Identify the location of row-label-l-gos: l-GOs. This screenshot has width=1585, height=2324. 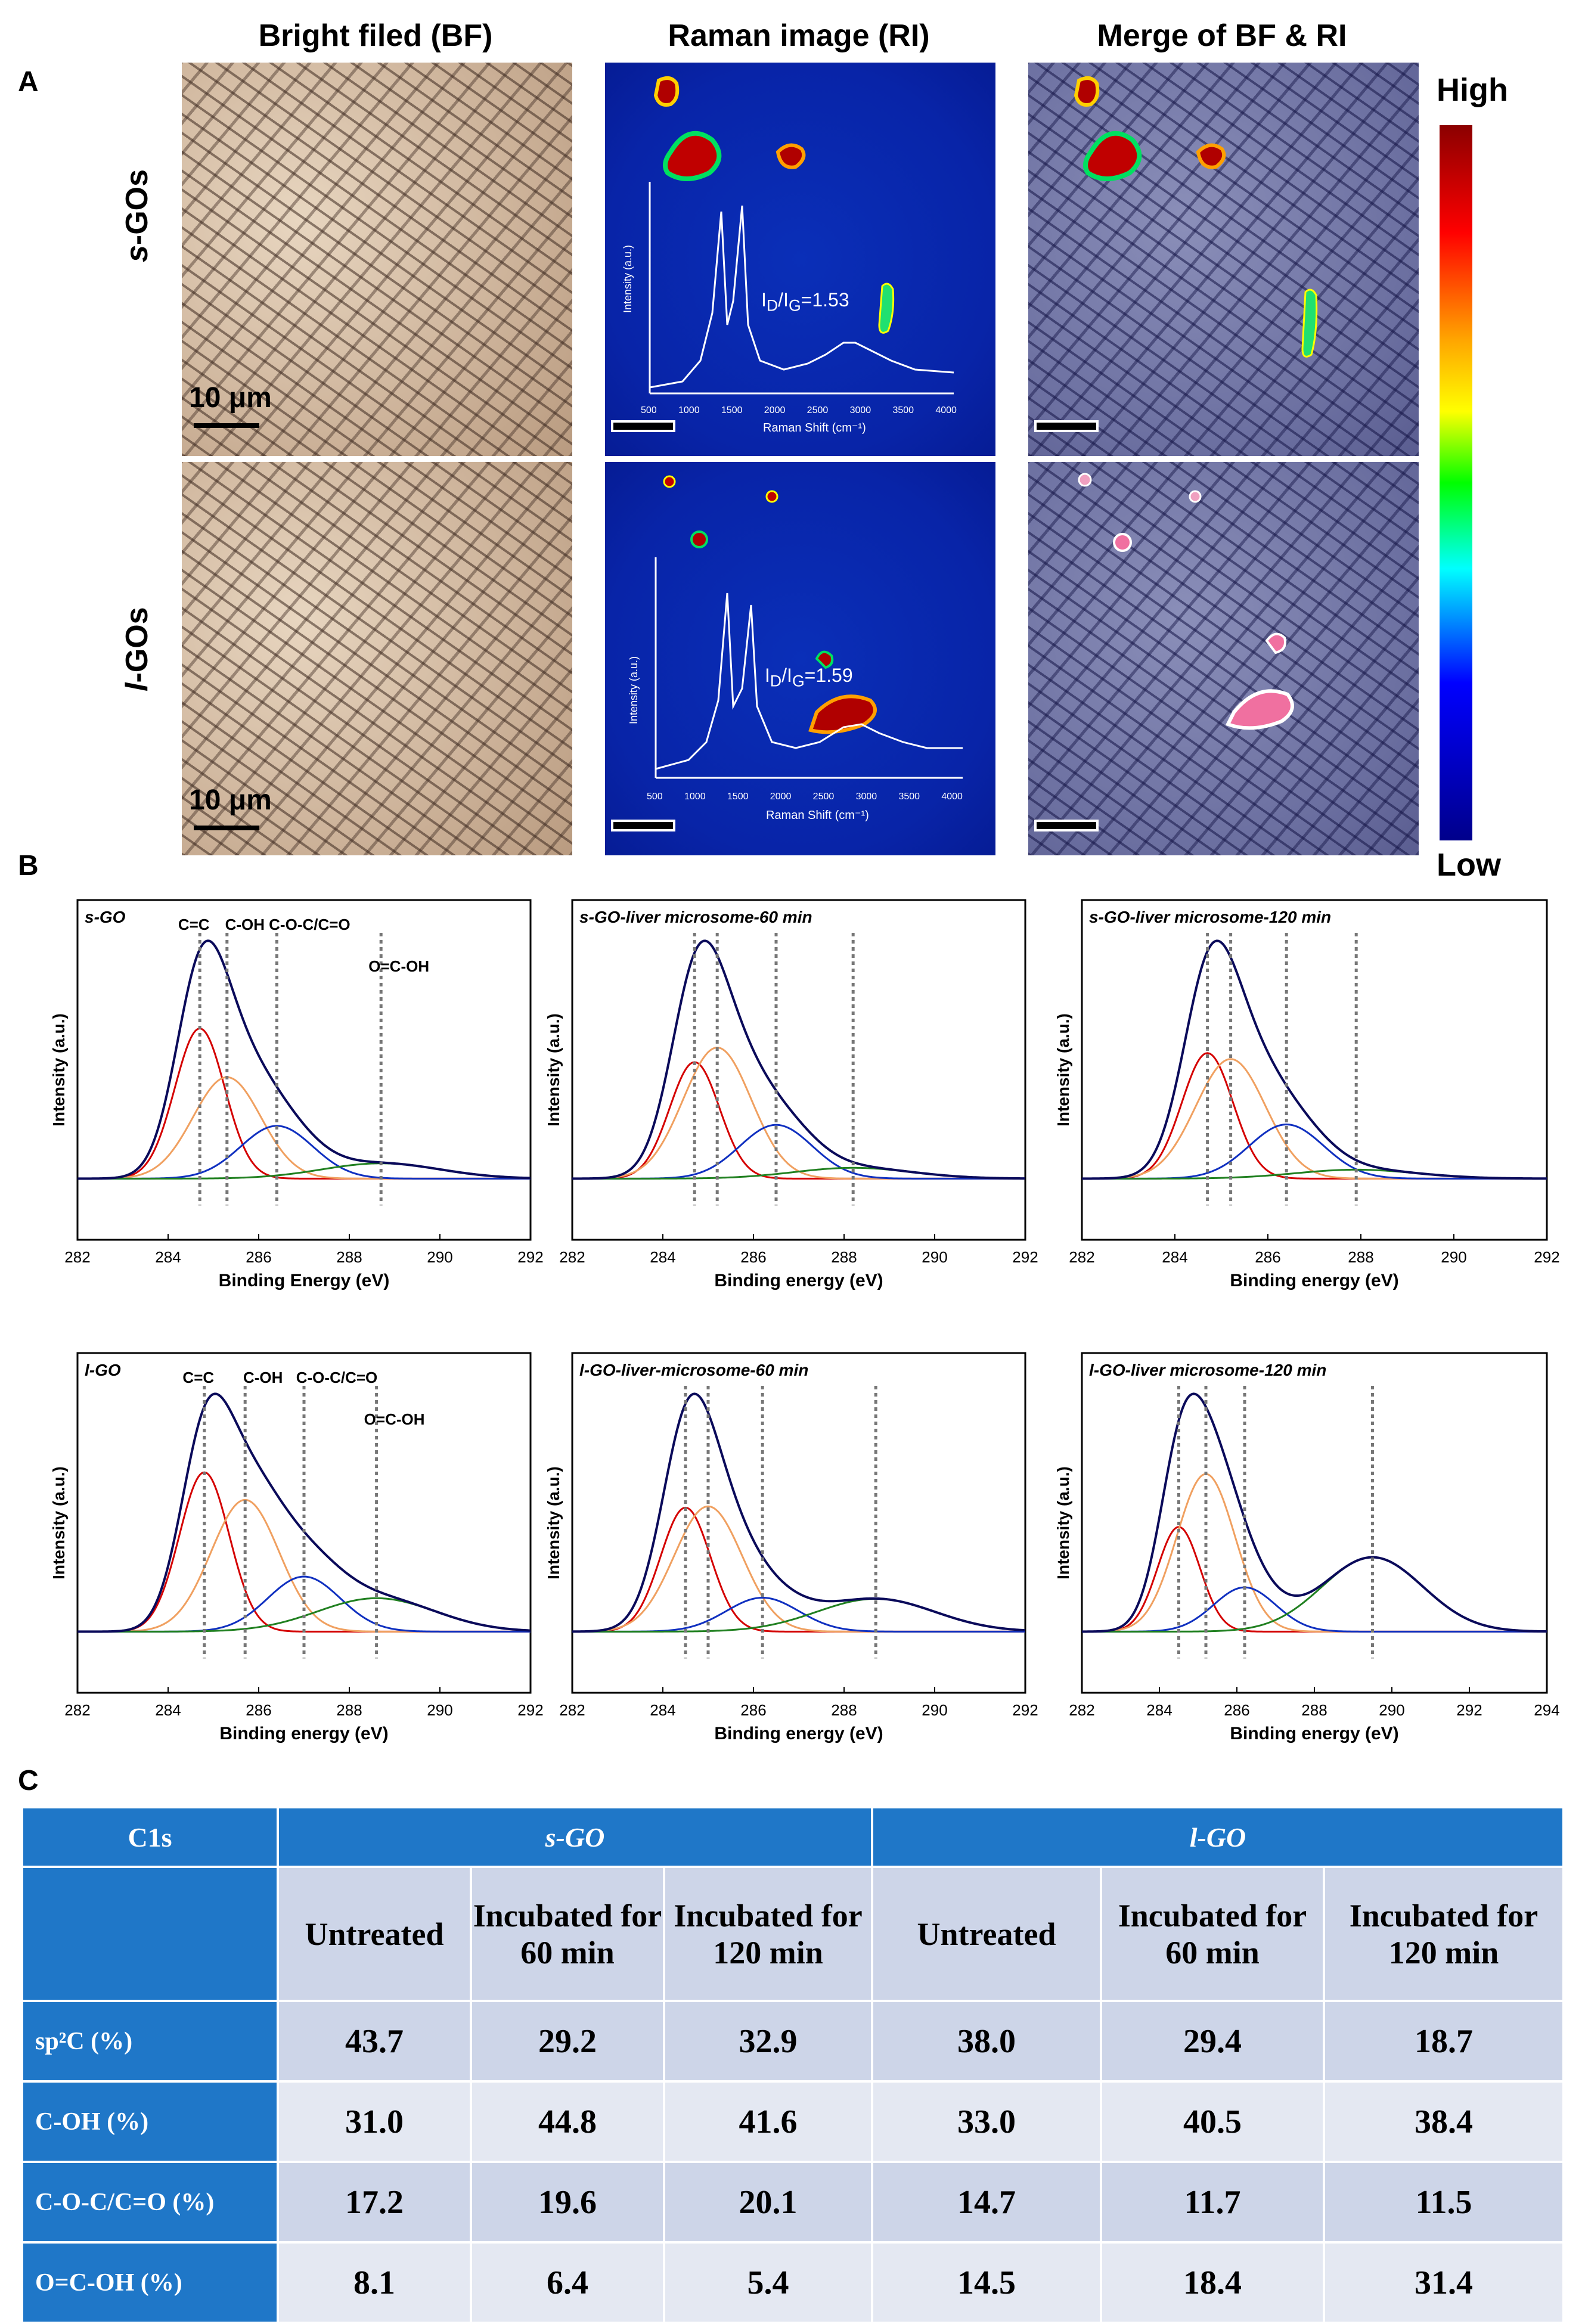
(137, 649).